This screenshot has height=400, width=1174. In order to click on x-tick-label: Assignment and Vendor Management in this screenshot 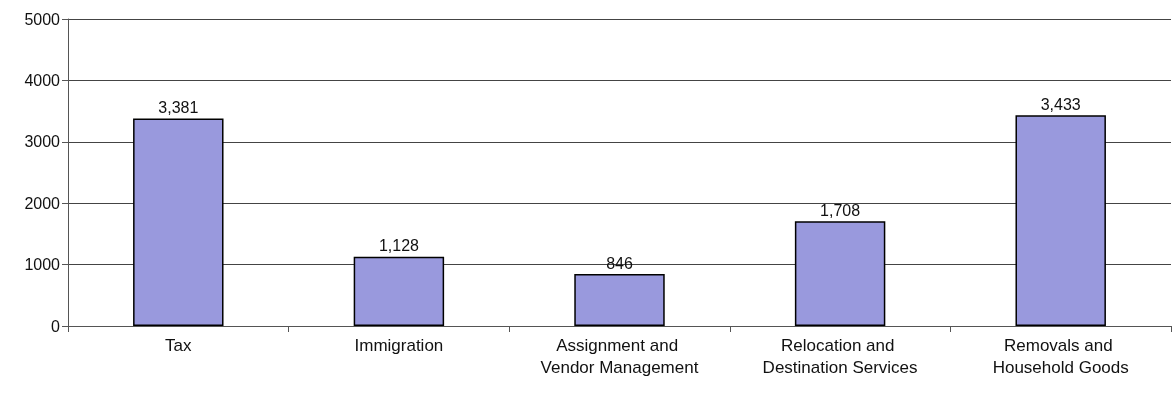, I will do `click(619, 356)`.